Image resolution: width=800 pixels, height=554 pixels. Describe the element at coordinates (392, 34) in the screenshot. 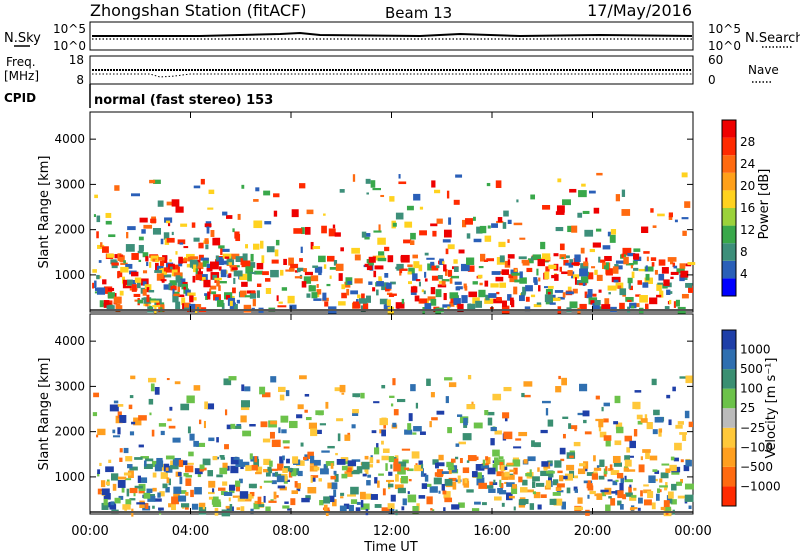

I see `noise-sky-trace` at that location.